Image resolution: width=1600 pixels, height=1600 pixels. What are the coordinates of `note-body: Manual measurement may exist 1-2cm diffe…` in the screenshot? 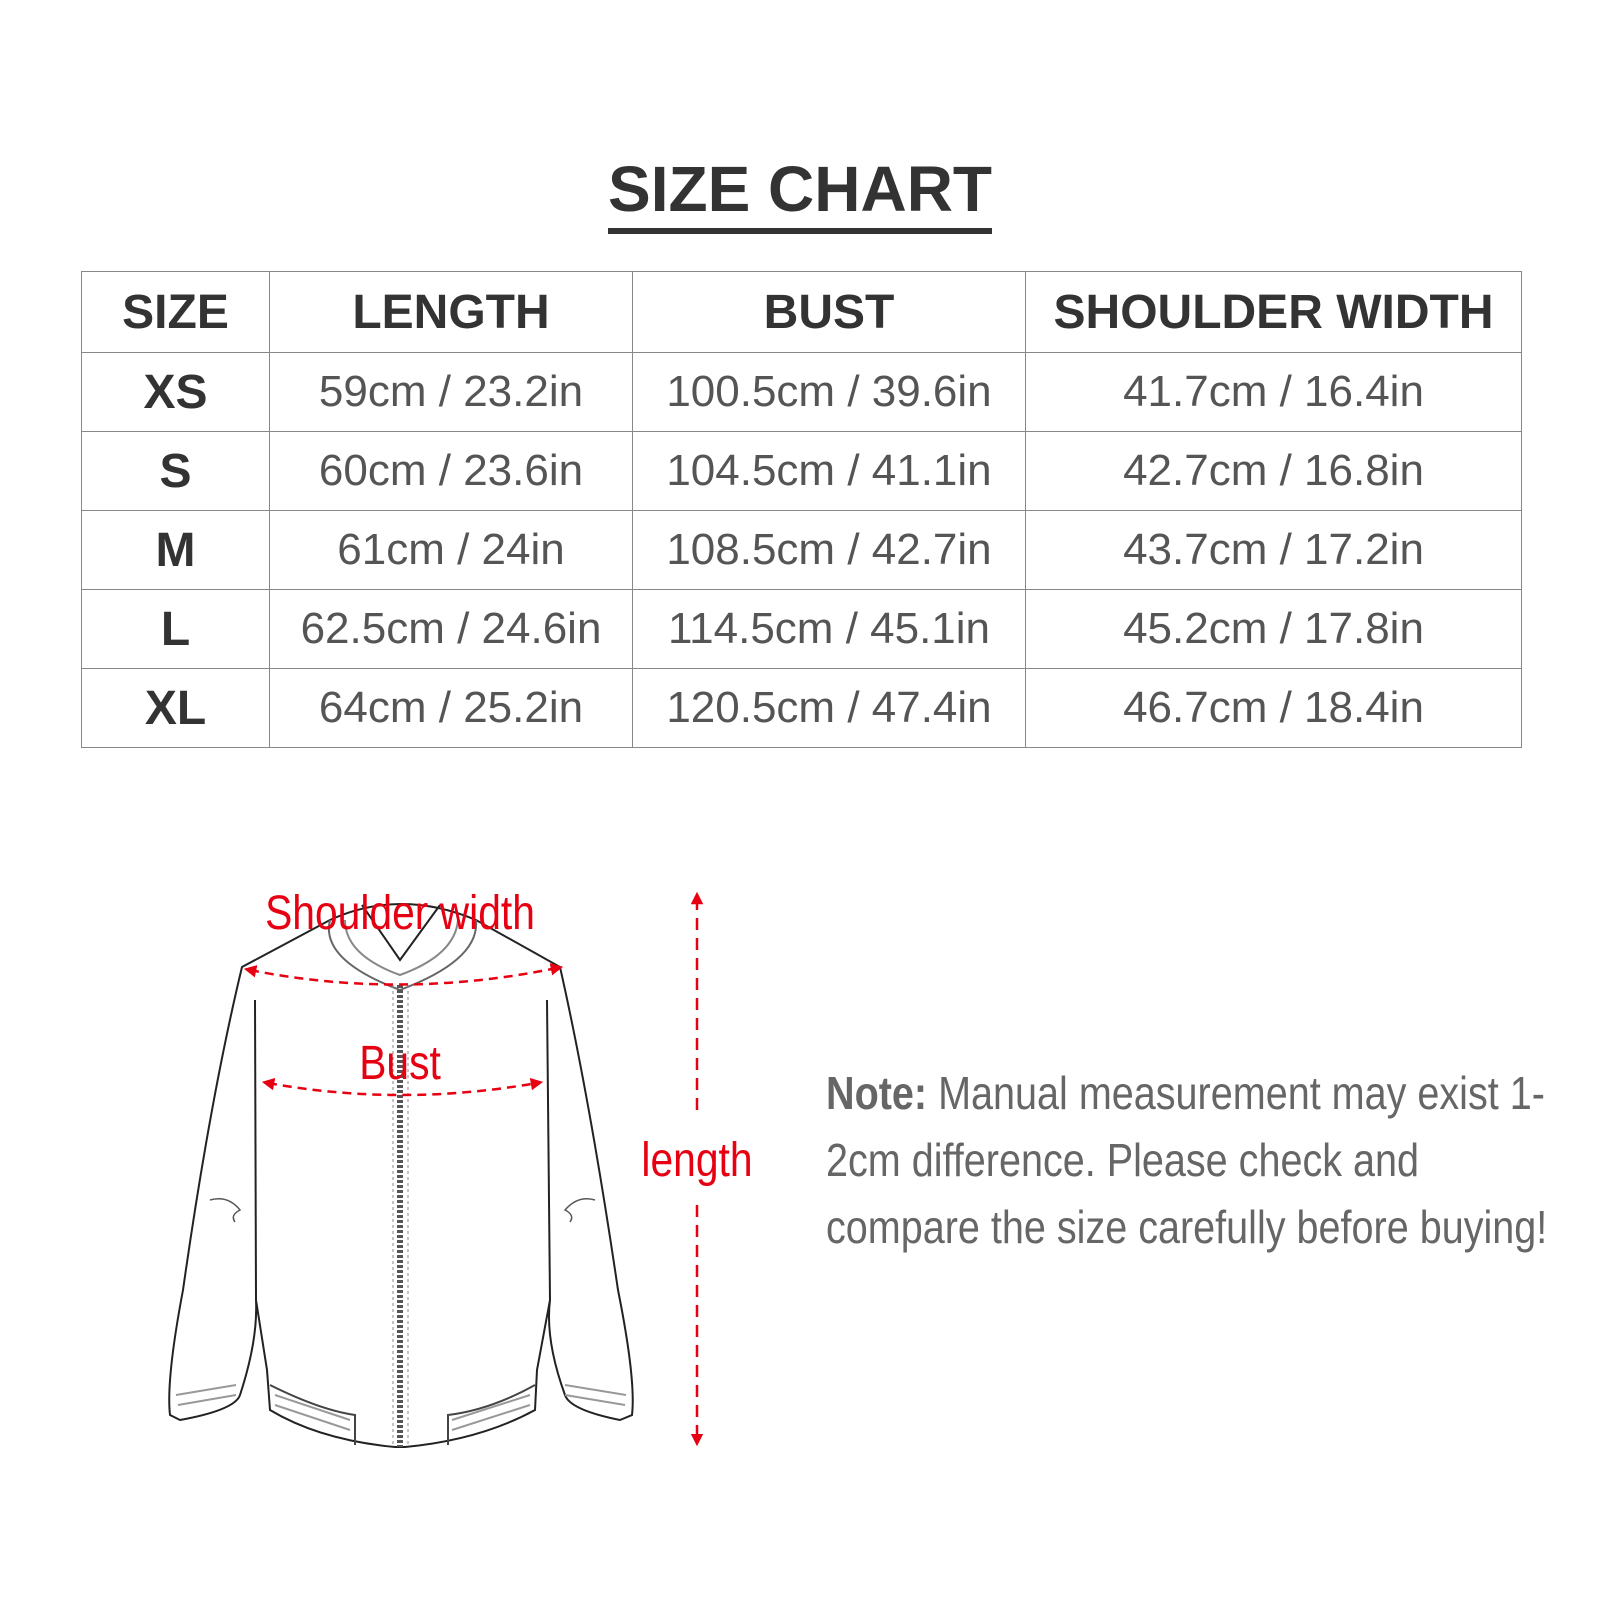 It's located at (1187, 1160).